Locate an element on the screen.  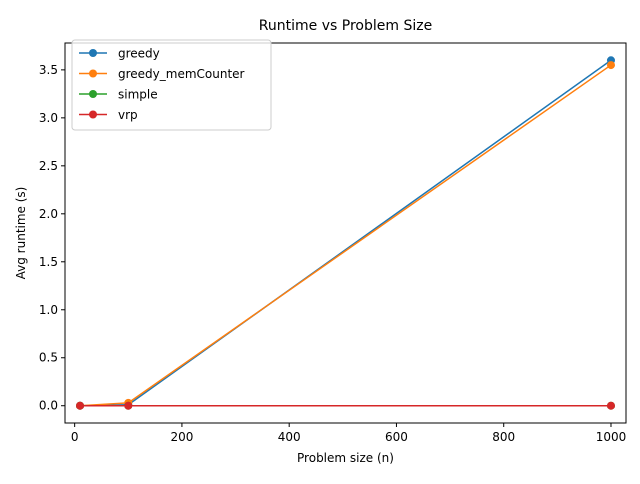
x-axis-label: Problem size (n) is located at coordinates (345, 458).